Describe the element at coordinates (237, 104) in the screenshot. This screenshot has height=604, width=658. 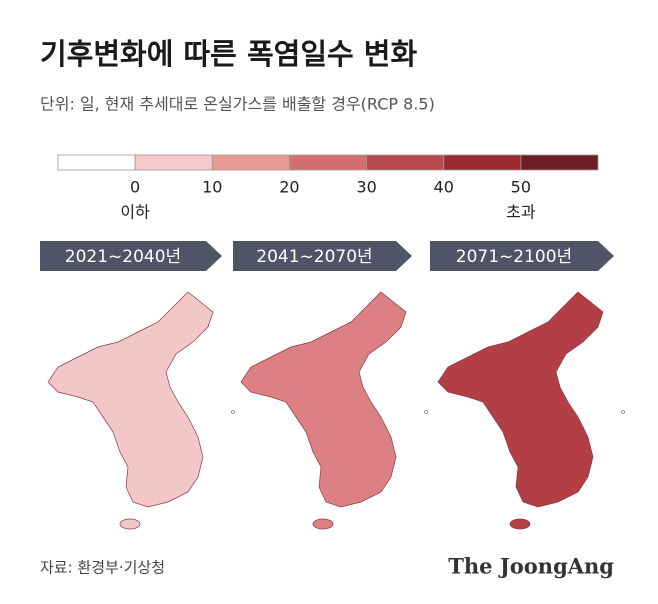
I see `subtitle: 단위: 일, 현재 추세대로 온실가스를 배출할 경우(RCP 8.5)` at that location.